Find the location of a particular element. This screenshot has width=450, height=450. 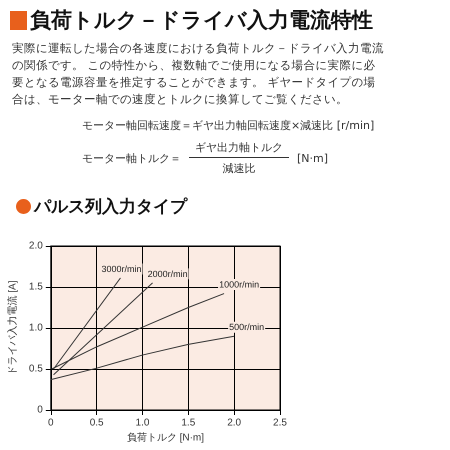

chart-title: 負荷トルク－ドライバ入力電流特性 is located at coordinates (201, 20).